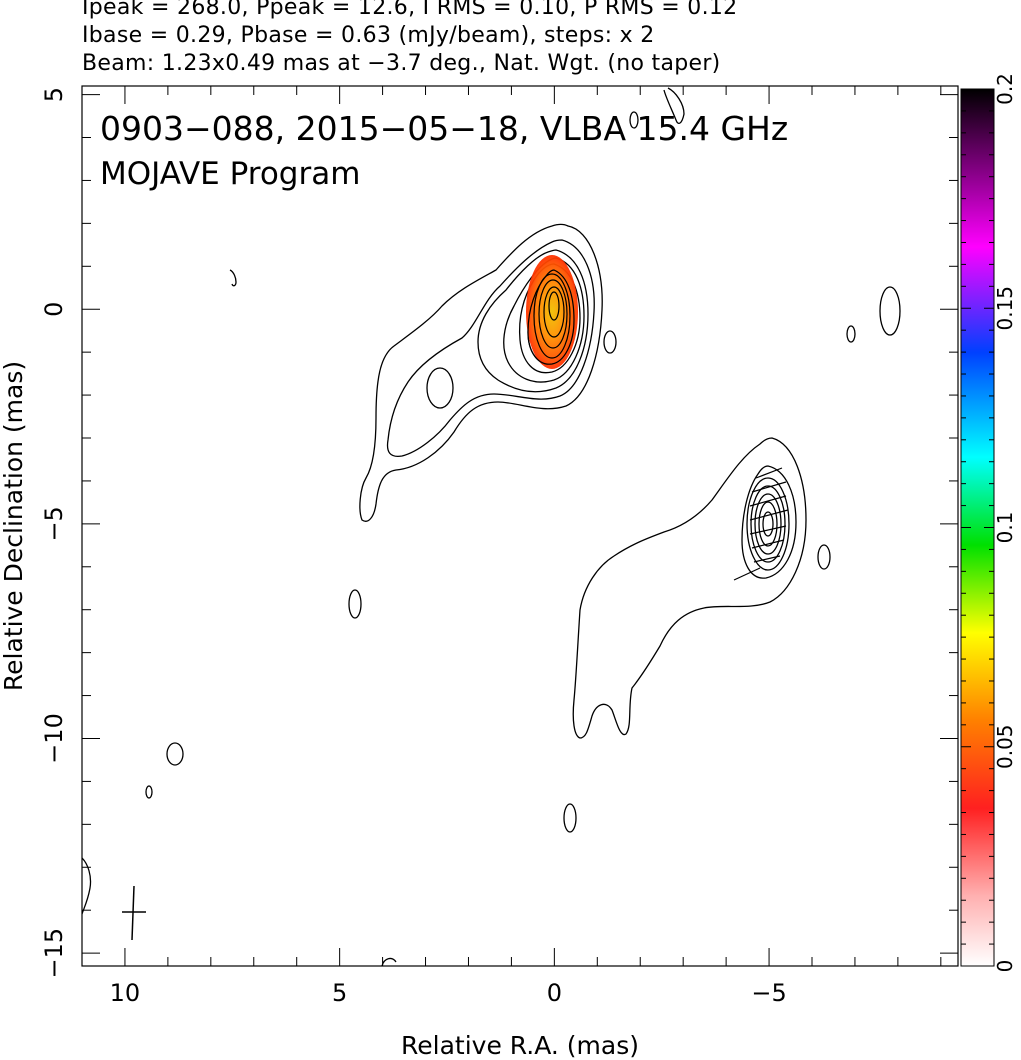 The image size is (1021, 1060). What do you see at coordinates (87, 886) in the screenshot?
I see `contour-blob-left-edge` at bounding box center [87, 886].